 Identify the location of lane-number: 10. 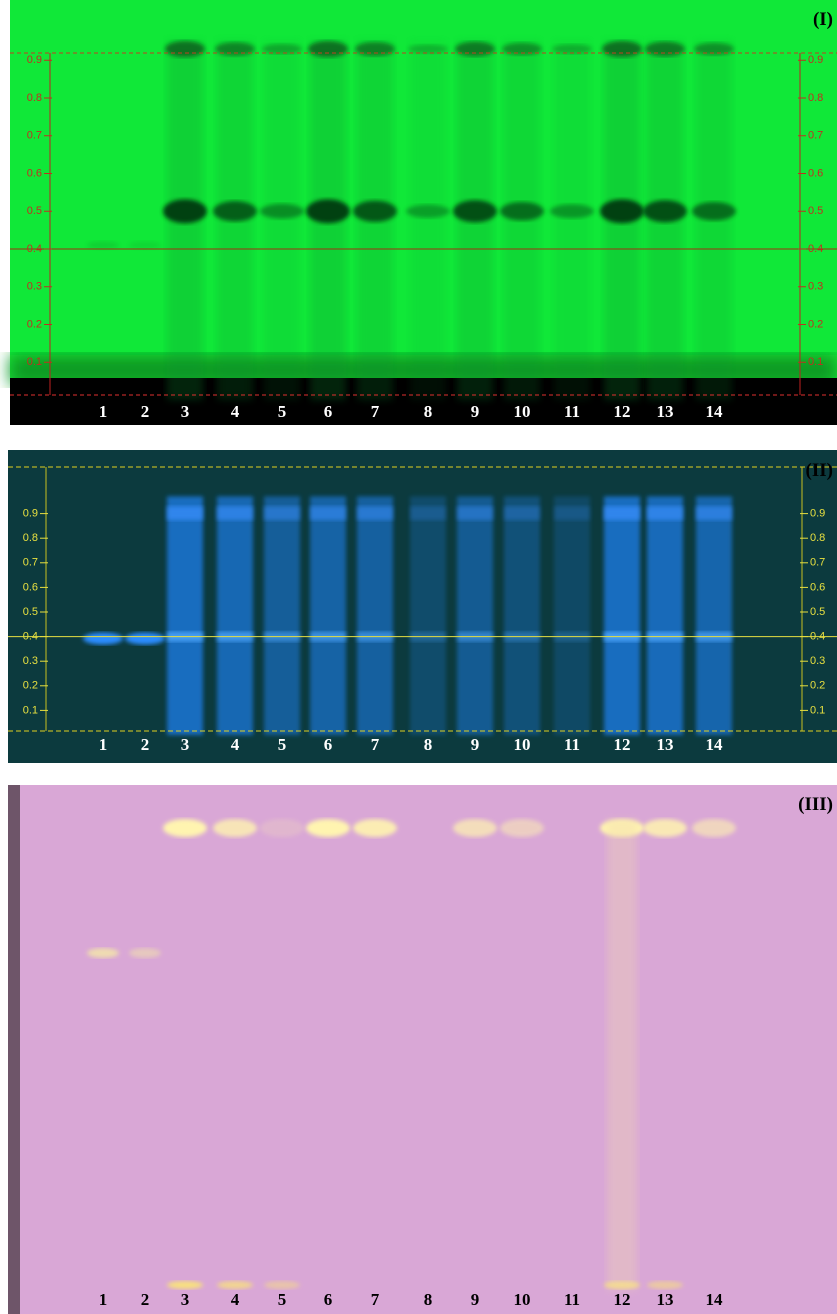
(522, 744).